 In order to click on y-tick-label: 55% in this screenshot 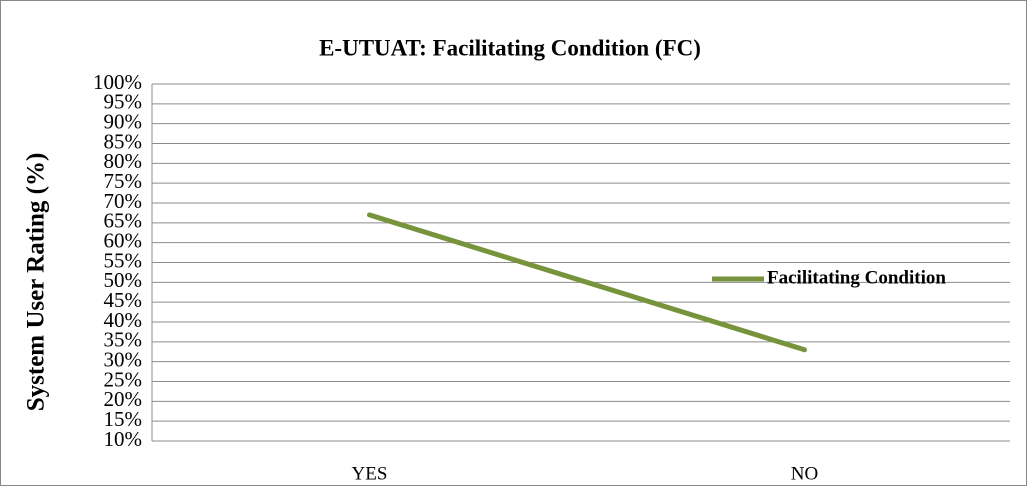, I will do `click(123, 260)`.